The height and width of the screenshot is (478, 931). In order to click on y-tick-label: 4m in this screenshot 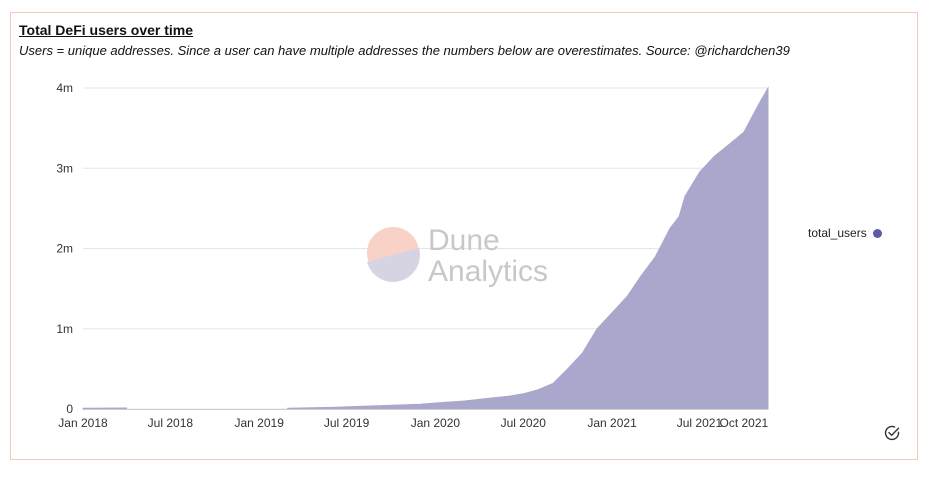, I will do `click(64, 88)`.